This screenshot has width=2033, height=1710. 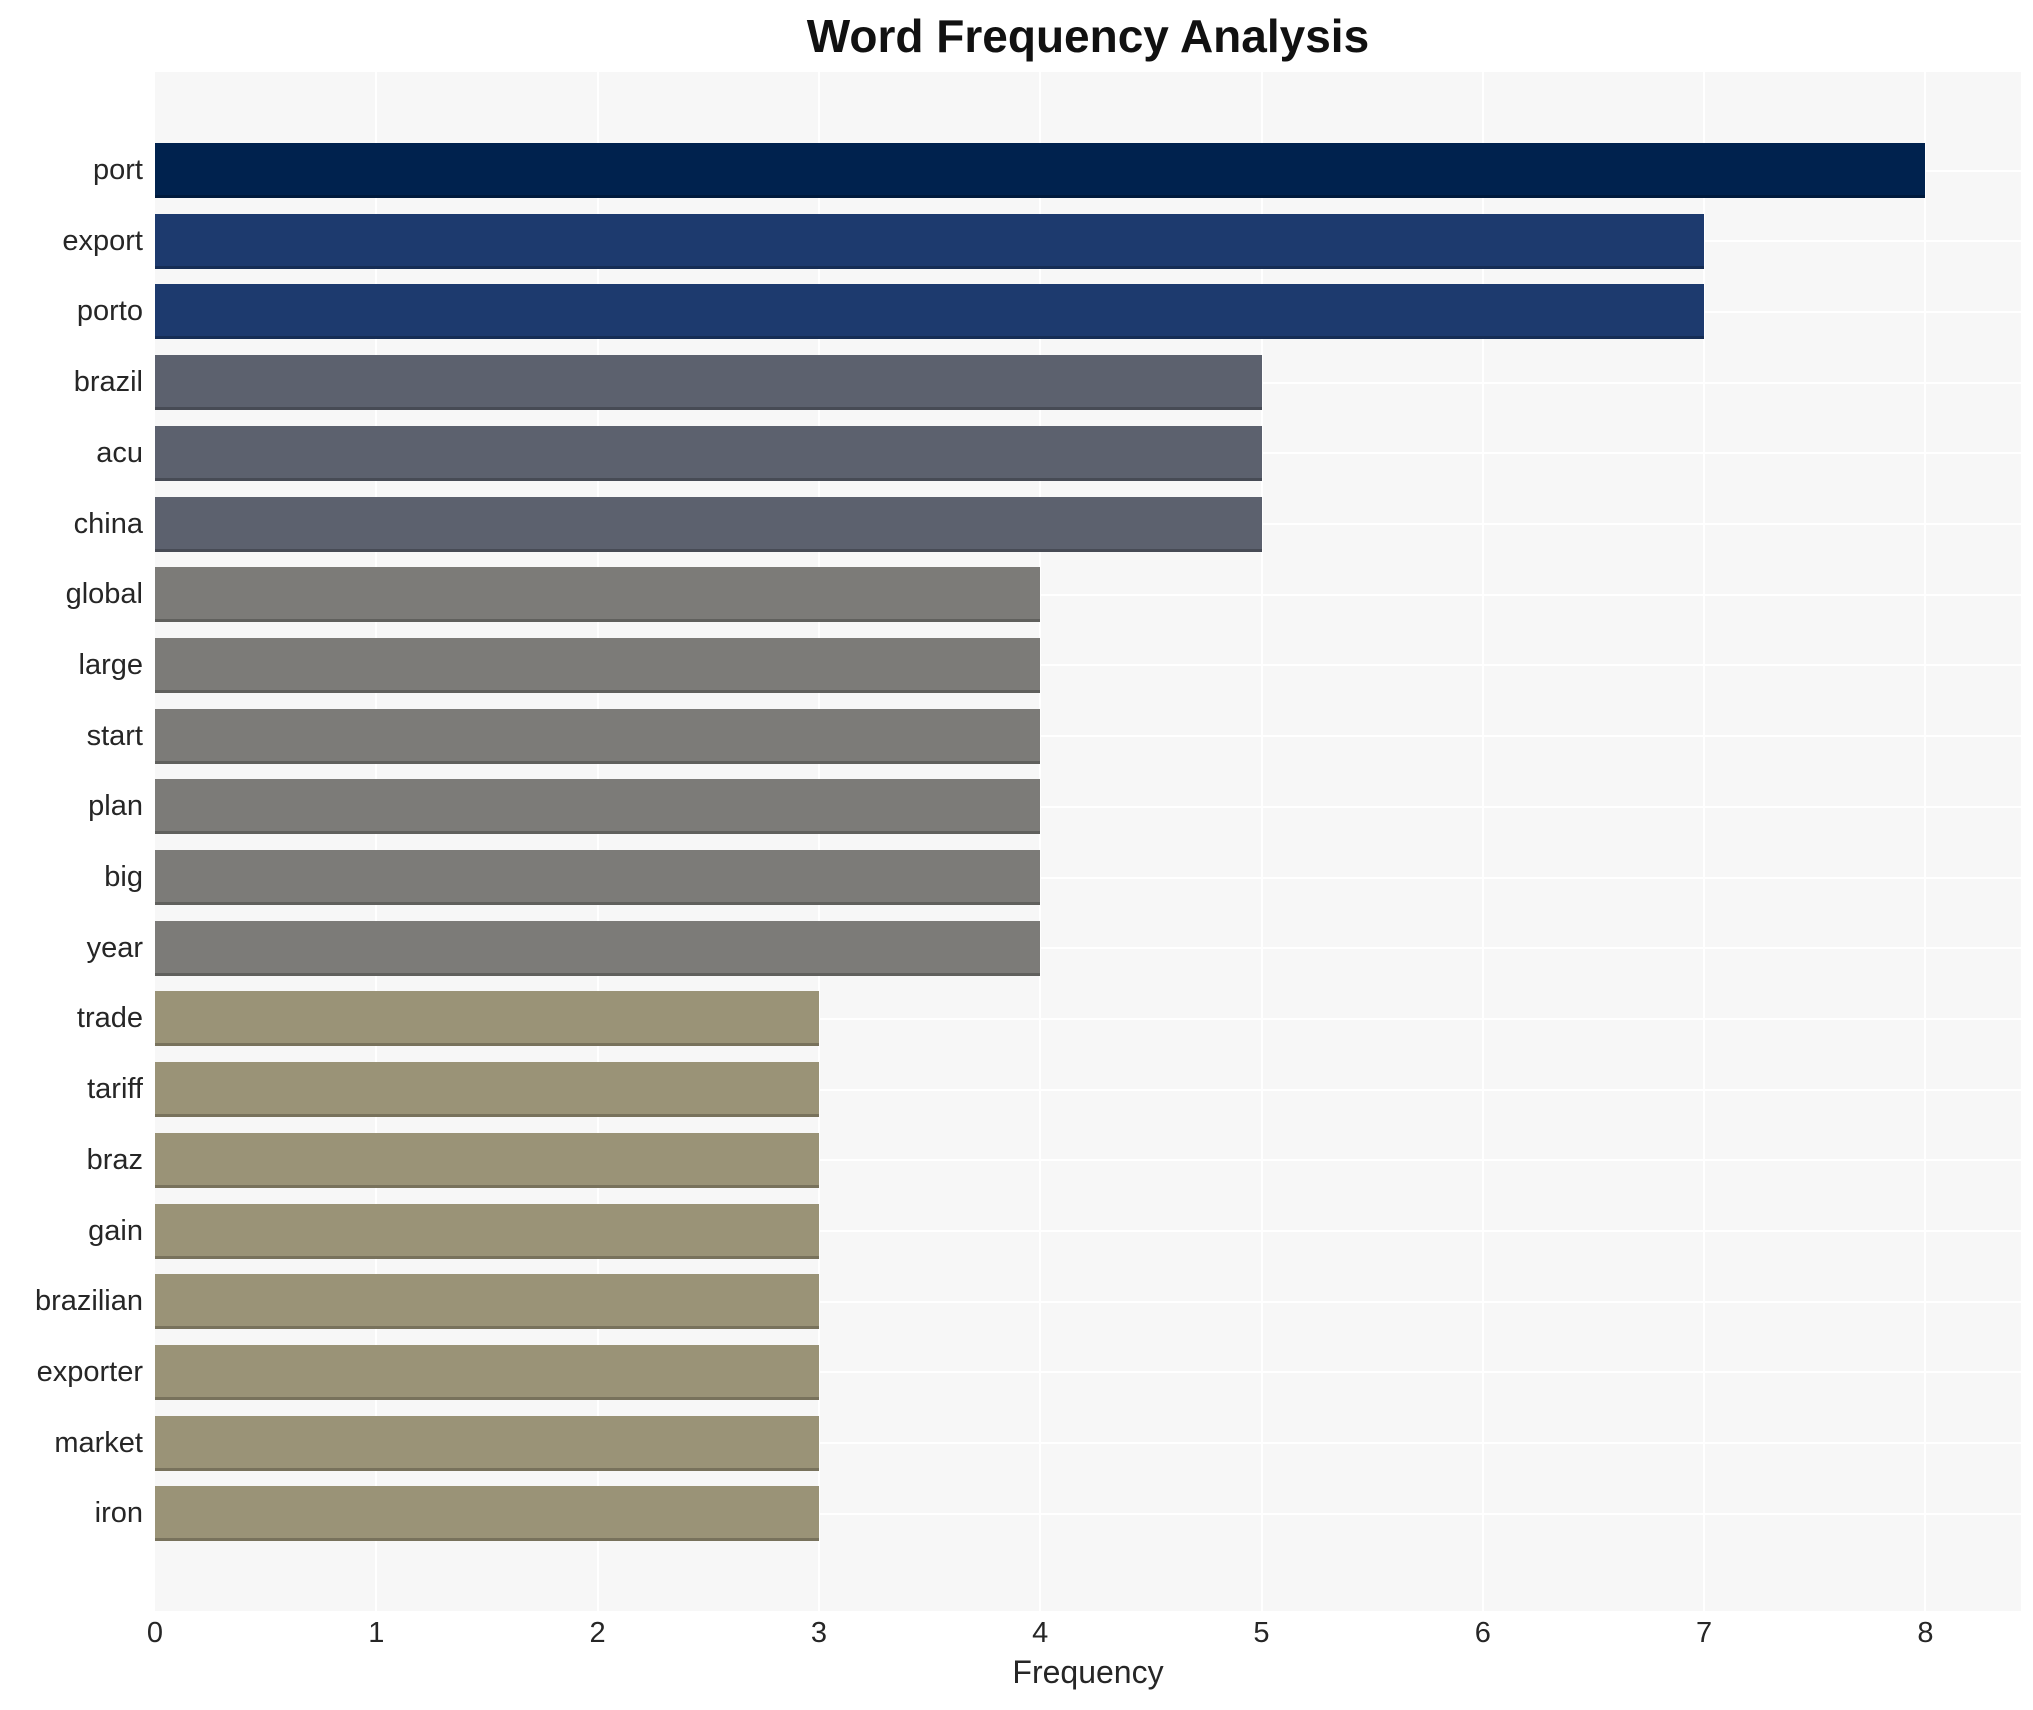 What do you see at coordinates (708, 383) in the screenshot?
I see `bar-brazil` at bounding box center [708, 383].